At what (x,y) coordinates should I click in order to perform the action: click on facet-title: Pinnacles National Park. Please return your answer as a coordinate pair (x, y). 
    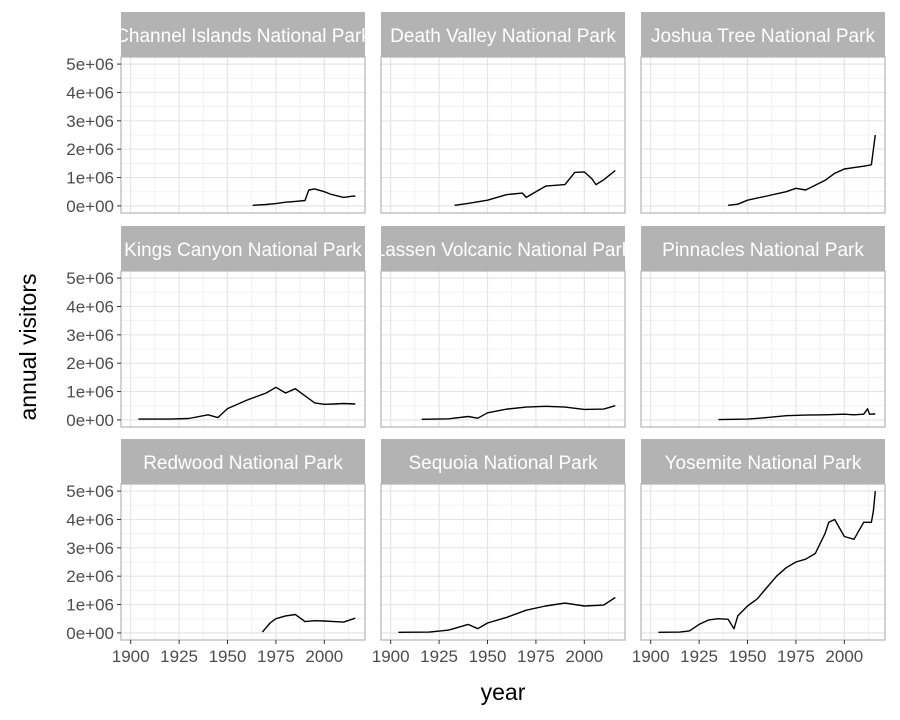
    Looking at the image, I should click on (763, 250).